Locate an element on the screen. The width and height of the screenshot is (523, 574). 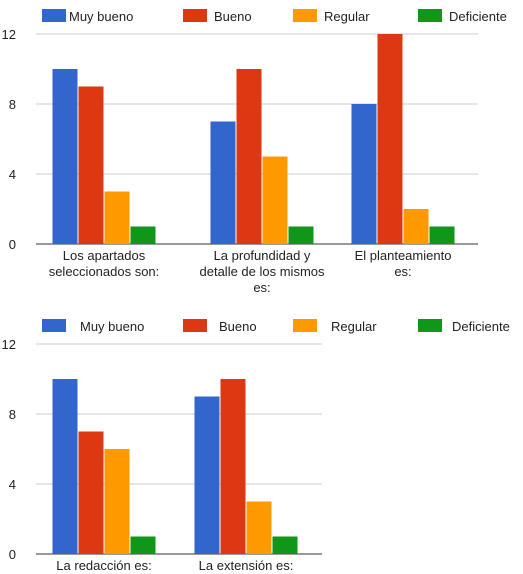
x-category-label-line: La profundidad y is located at coordinates (262, 255).